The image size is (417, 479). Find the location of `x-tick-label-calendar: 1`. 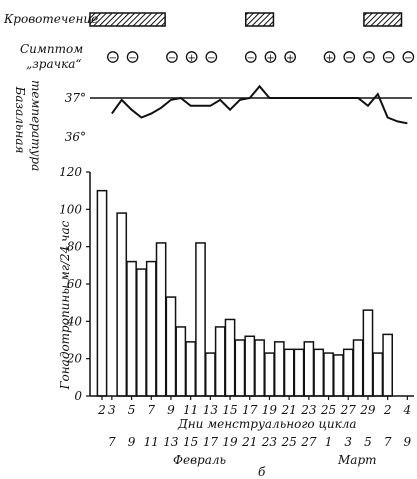

x-tick-label-calendar: 1 is located at coordinates (329, 442).